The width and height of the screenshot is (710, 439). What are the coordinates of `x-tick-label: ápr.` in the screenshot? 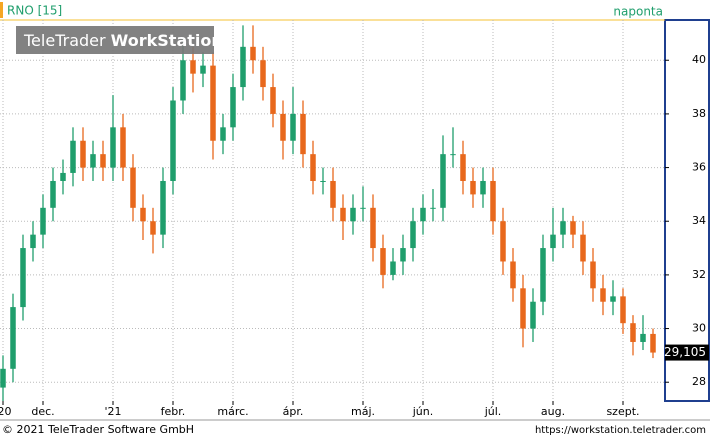 It's located at (293, 411).